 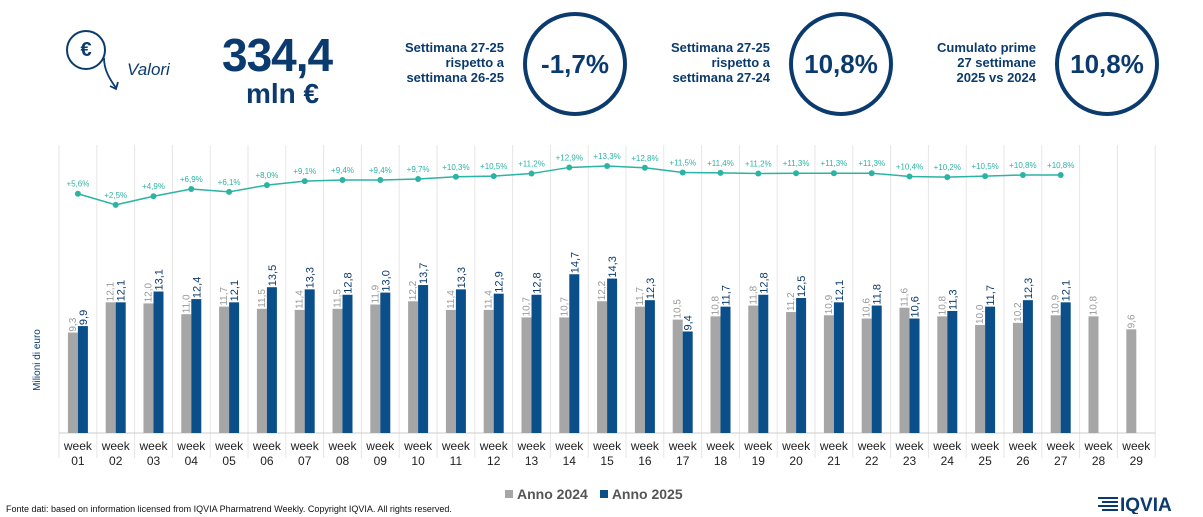 I want to click on bar-label-2025: 9,9, so click(x=84, y=317).